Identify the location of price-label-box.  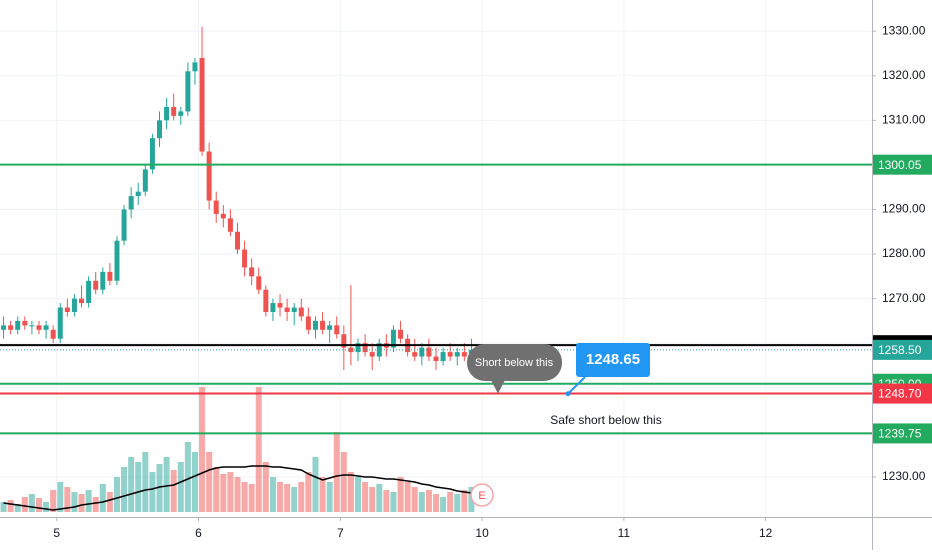
(902, 164).